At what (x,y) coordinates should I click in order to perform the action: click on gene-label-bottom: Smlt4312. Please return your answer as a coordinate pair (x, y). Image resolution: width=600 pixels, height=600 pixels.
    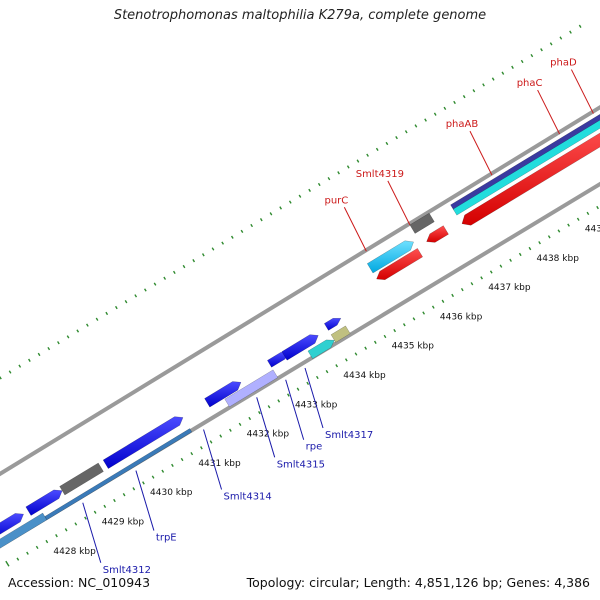
    Looking at the image, I should click on (127, 570).